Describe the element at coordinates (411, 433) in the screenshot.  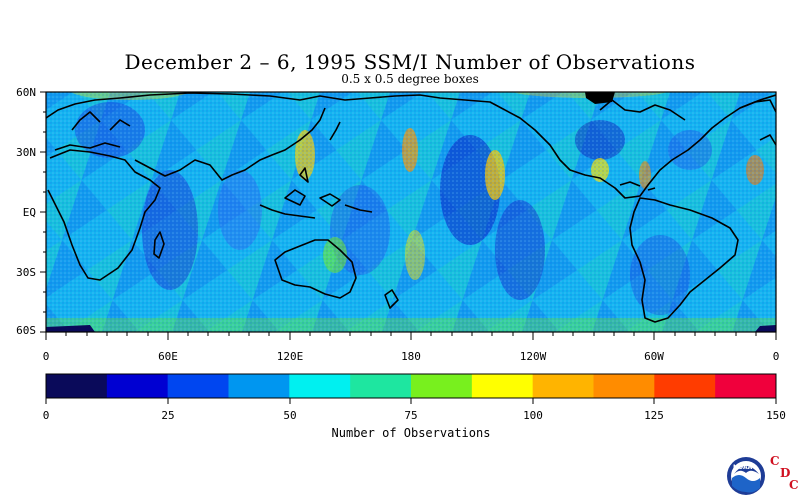
I see `colorbar-title: Number of Observations` at that location.